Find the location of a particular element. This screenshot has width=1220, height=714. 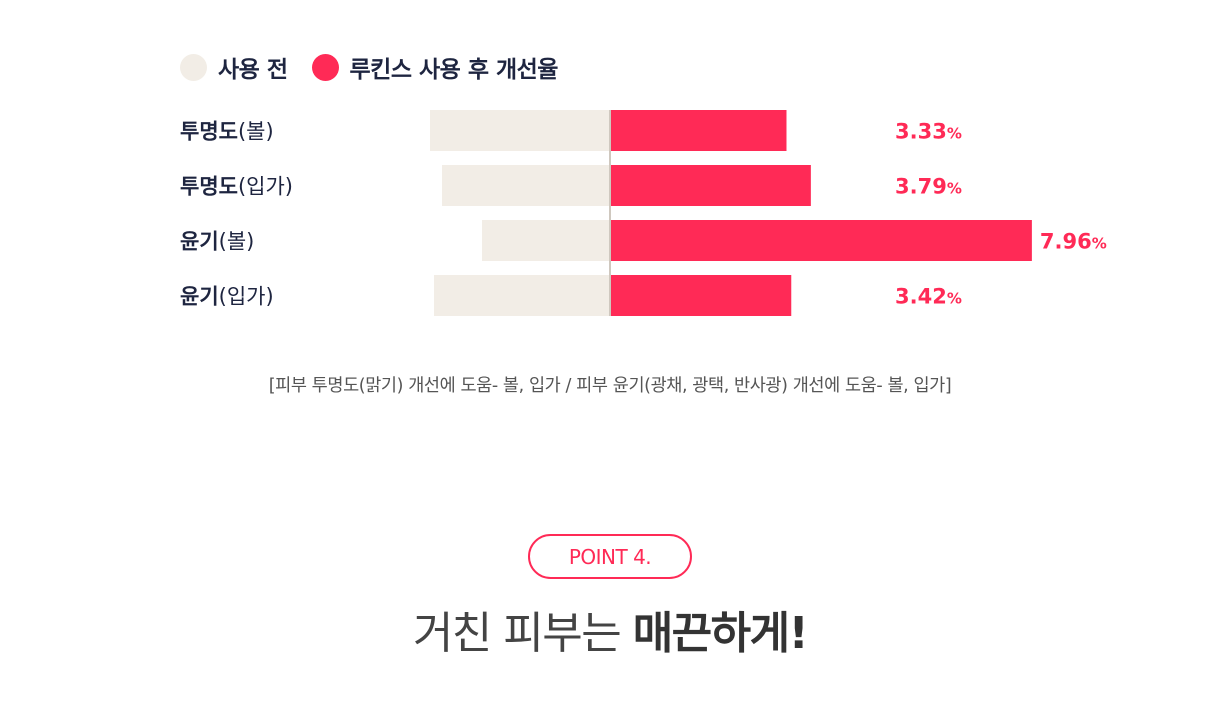

chart-legend: 사용 전 루킨스 사용 후 개선율 is located at coordinates (381, 67).